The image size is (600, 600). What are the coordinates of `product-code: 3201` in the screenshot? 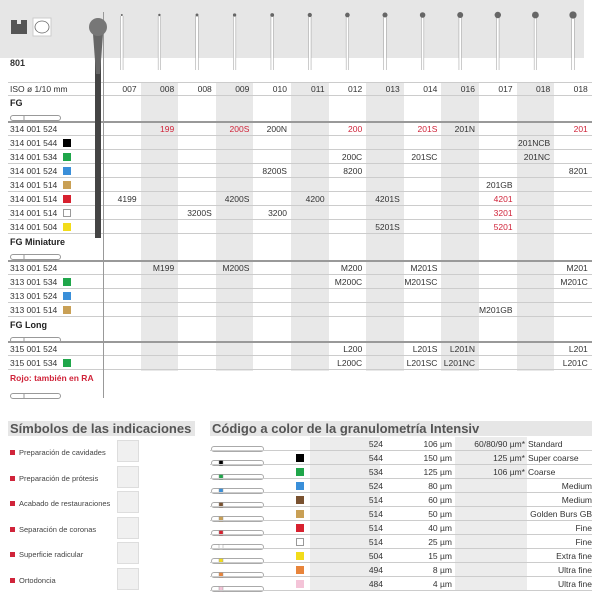 It's located at (503, 213).